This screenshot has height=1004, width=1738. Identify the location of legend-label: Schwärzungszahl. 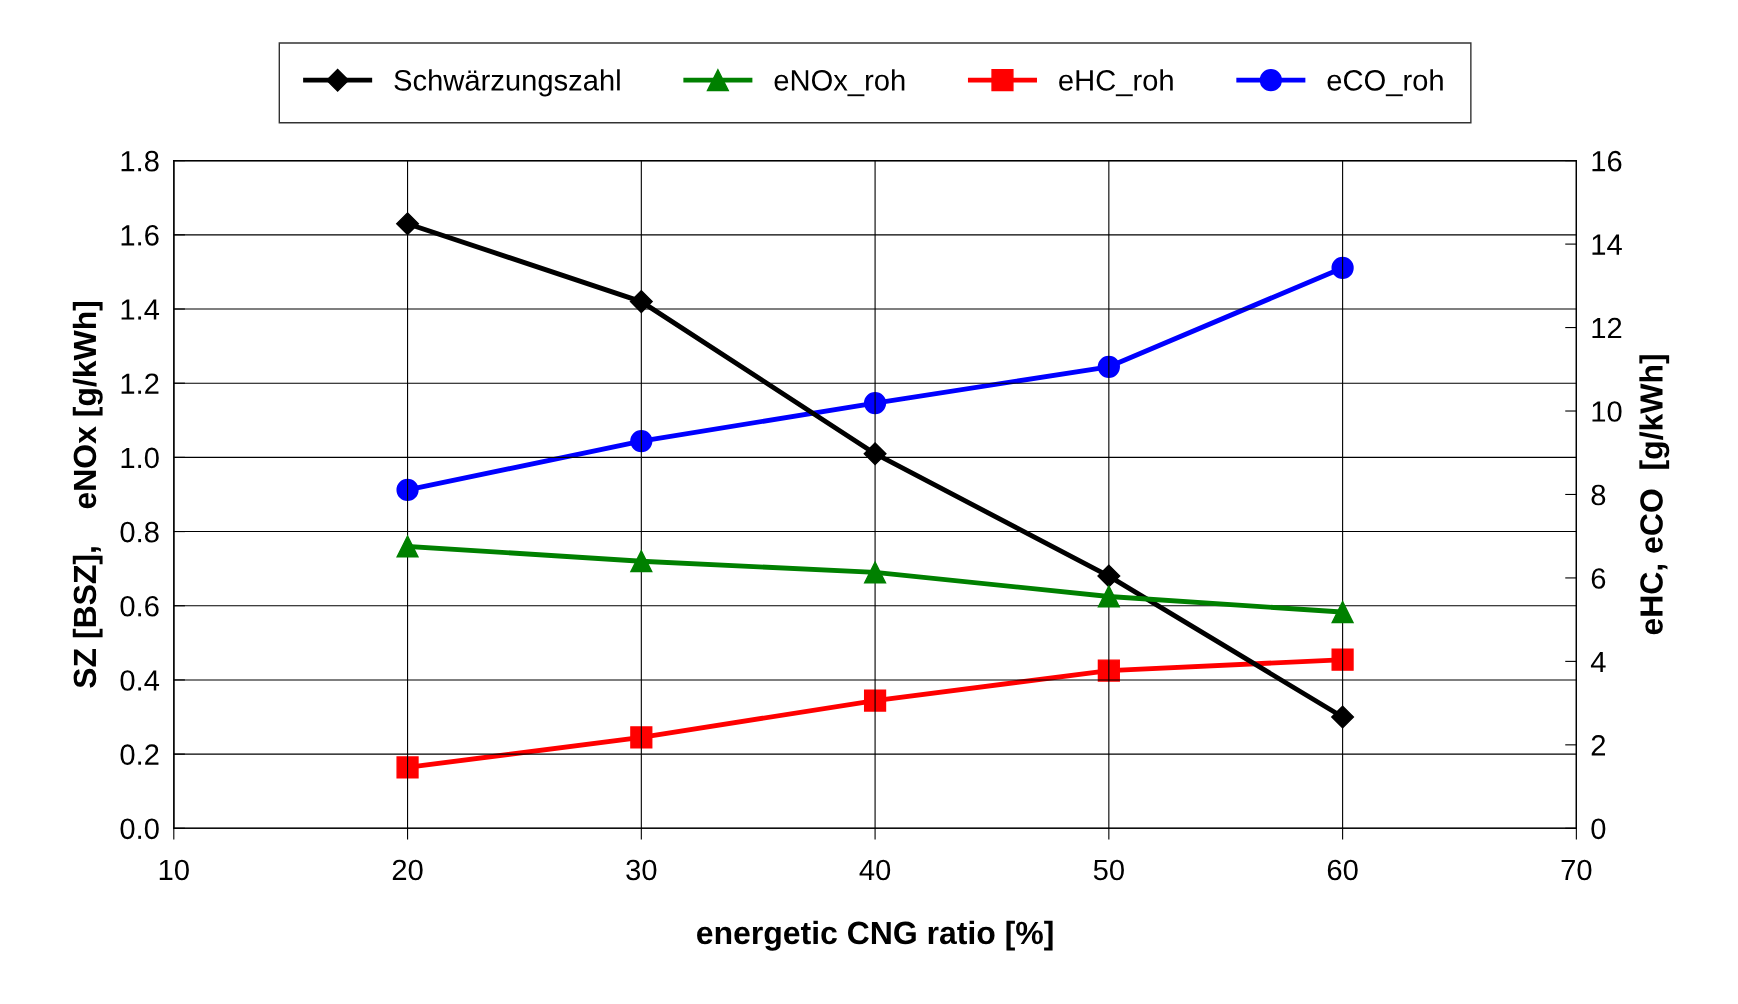
(507, 83).